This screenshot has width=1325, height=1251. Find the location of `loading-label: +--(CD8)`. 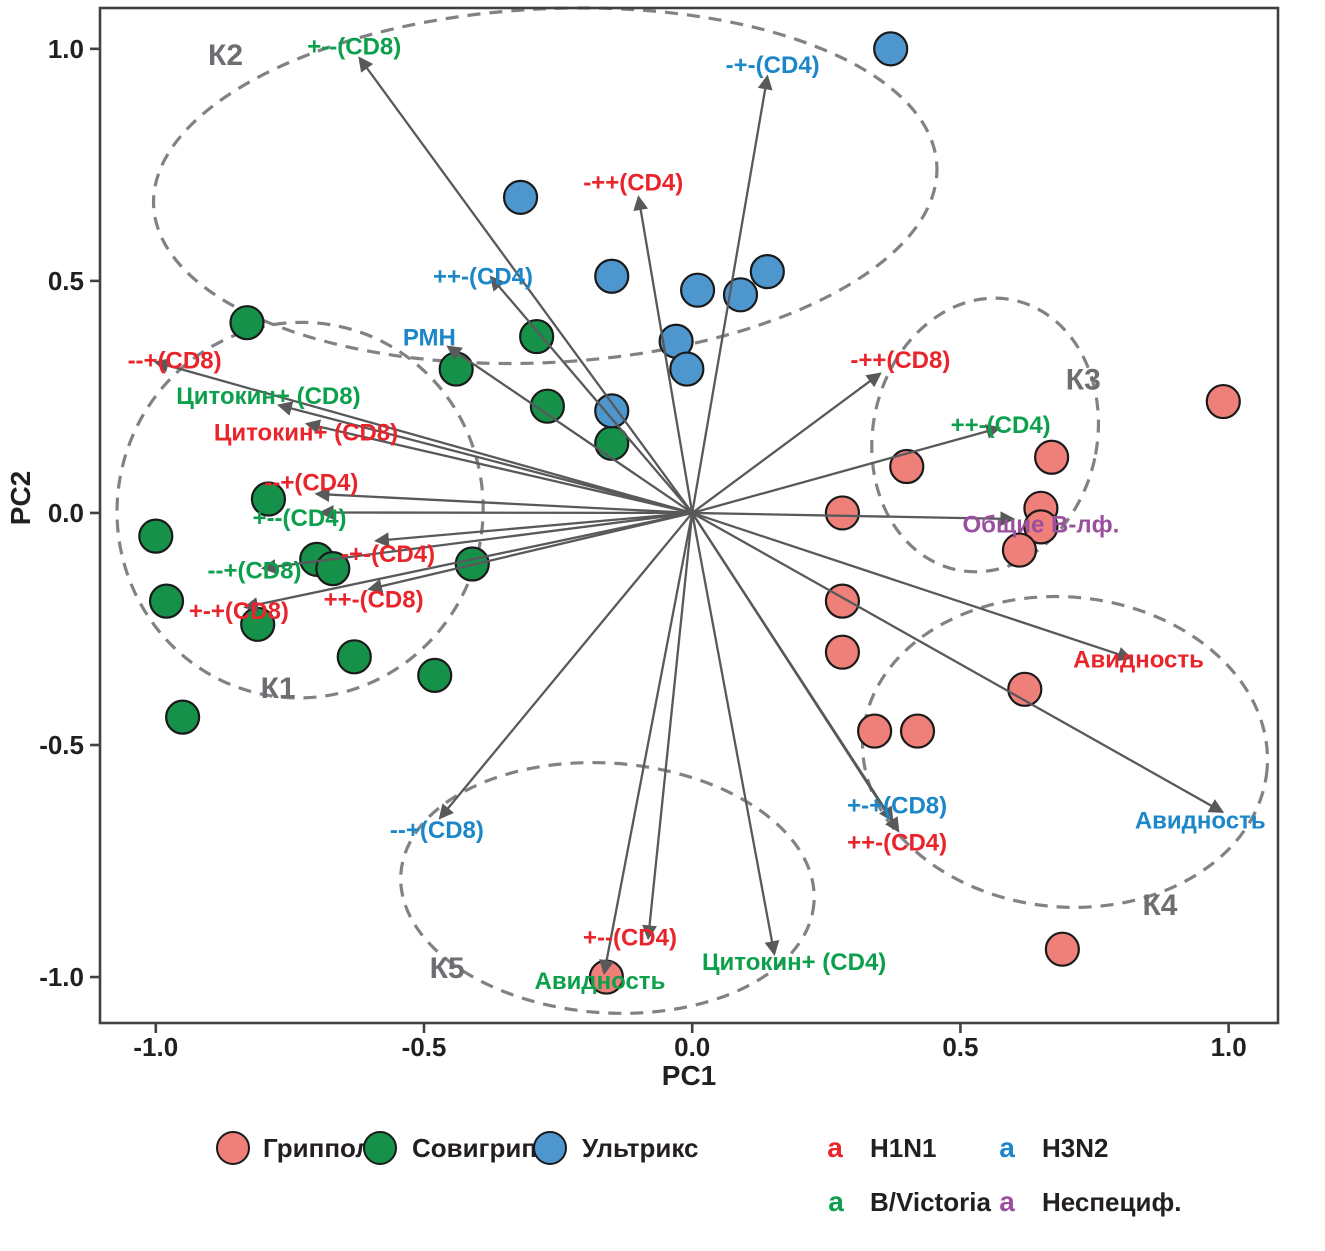

loading-label: +--(CD8) is located at coordinates (354, 47).